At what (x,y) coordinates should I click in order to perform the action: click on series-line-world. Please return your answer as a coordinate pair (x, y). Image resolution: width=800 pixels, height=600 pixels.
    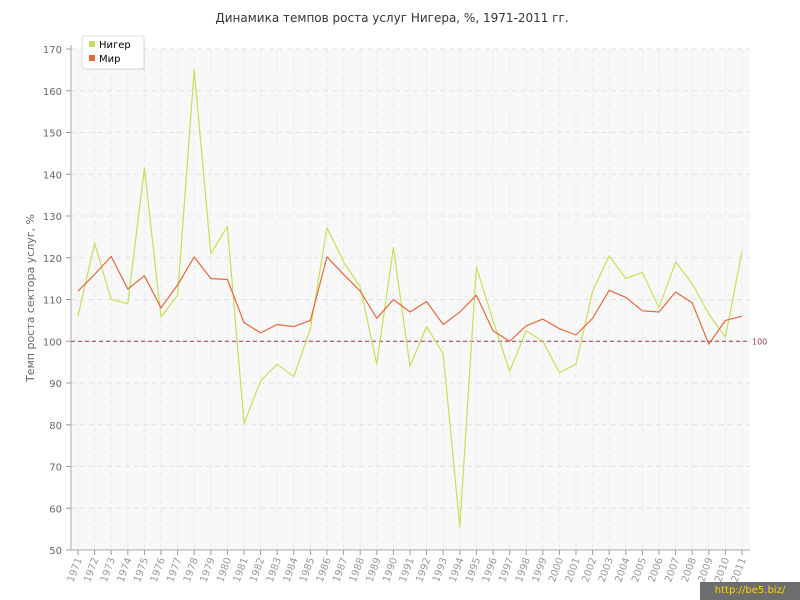
    Looking at the image, I should click on (410, 300).